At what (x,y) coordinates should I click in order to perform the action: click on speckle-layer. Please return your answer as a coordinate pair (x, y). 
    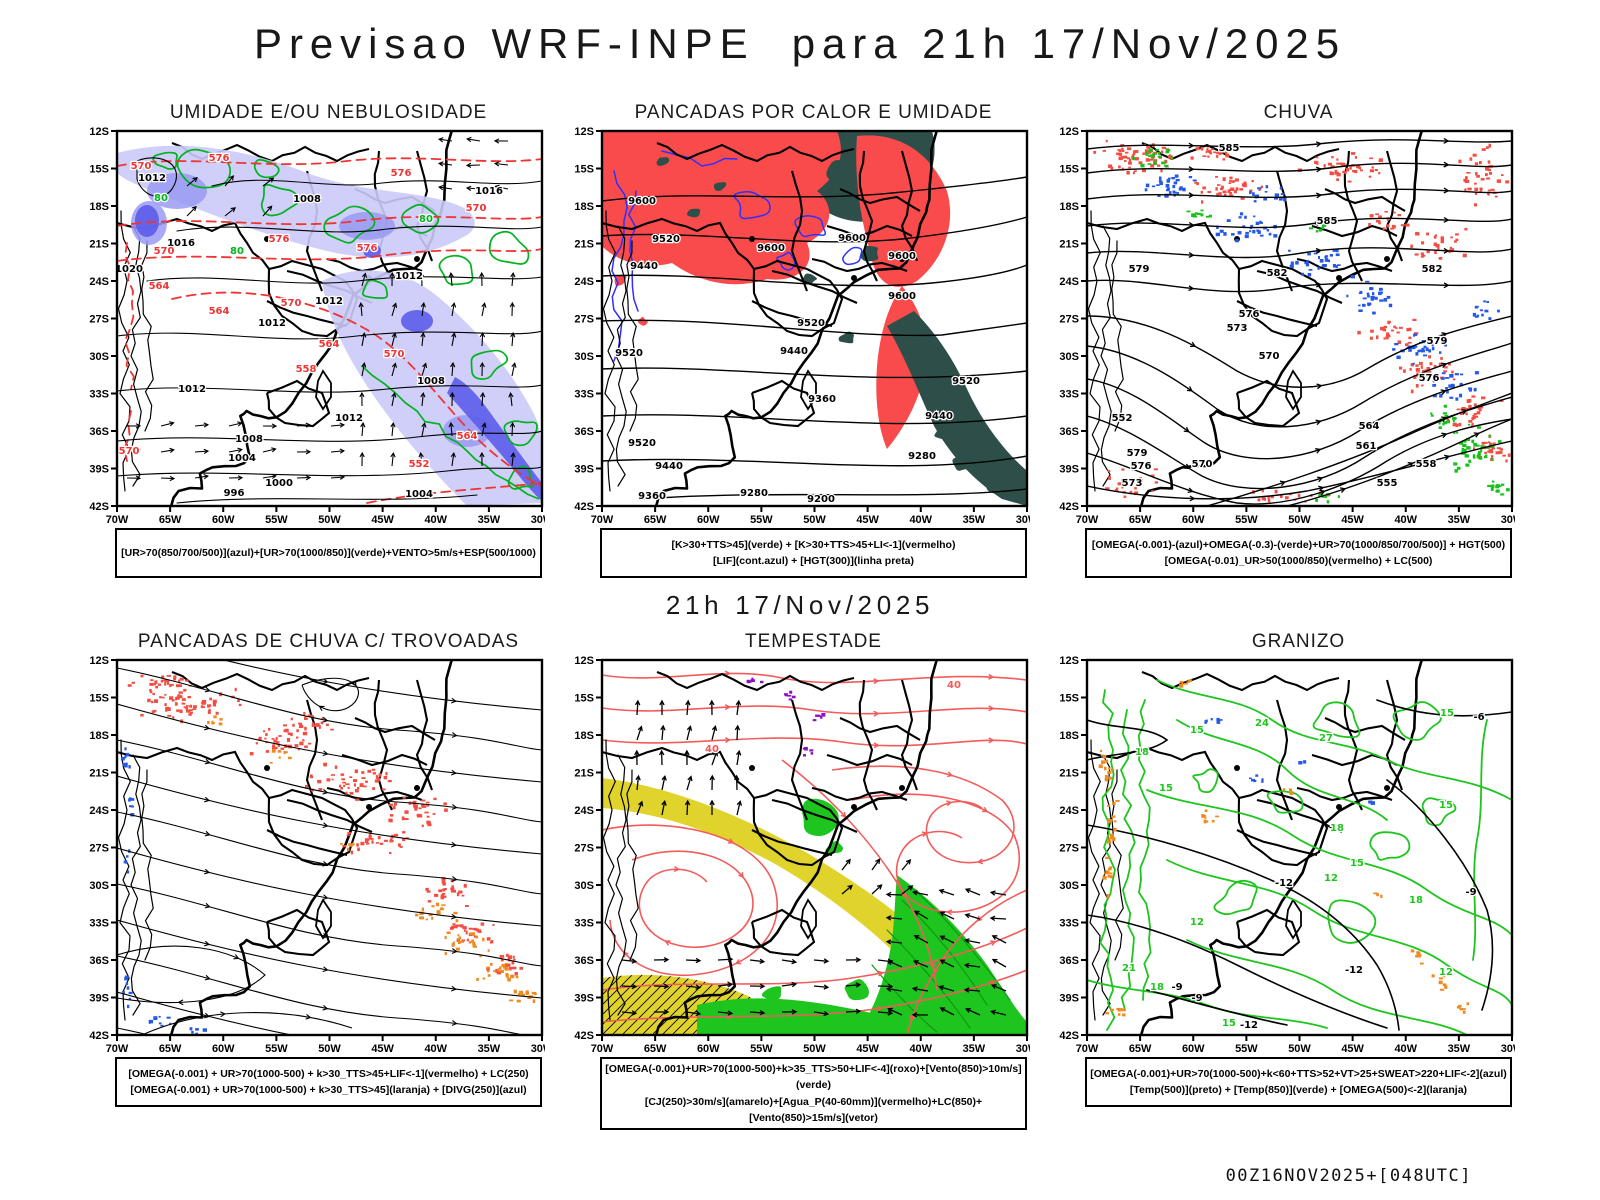
    Looking at the image, I should click on (1283, 848).